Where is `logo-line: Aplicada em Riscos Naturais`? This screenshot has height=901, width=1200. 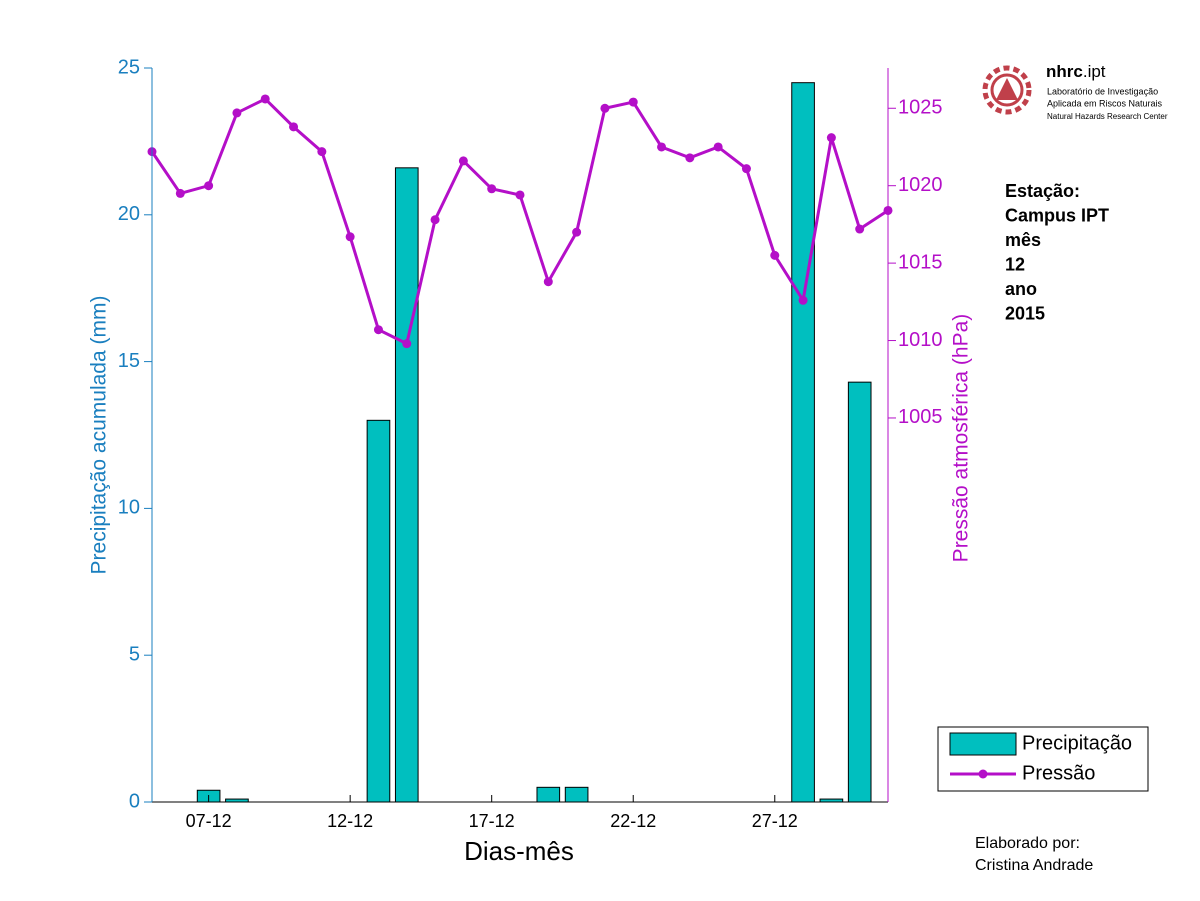 logo-line: Aplicada em Riscos Naturais is located at coordinates (1105, 103).